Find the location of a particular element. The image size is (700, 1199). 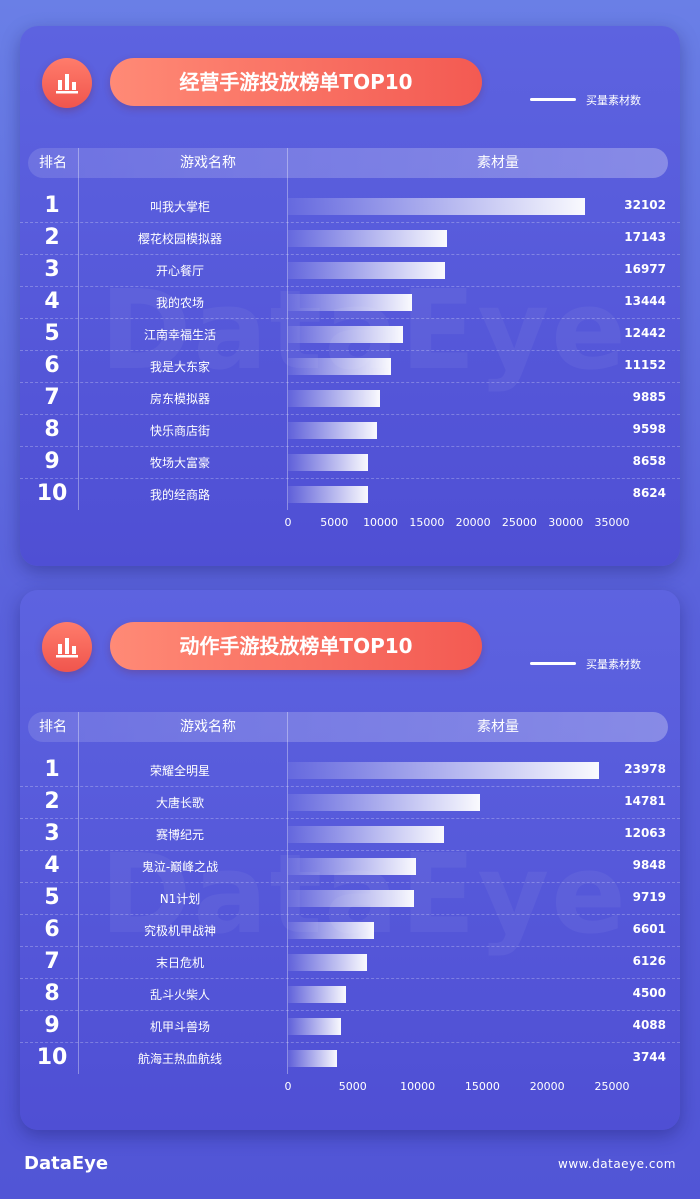

chart-title: 动作手游投放榜单TOP10 is located at coordinates (296, 646).